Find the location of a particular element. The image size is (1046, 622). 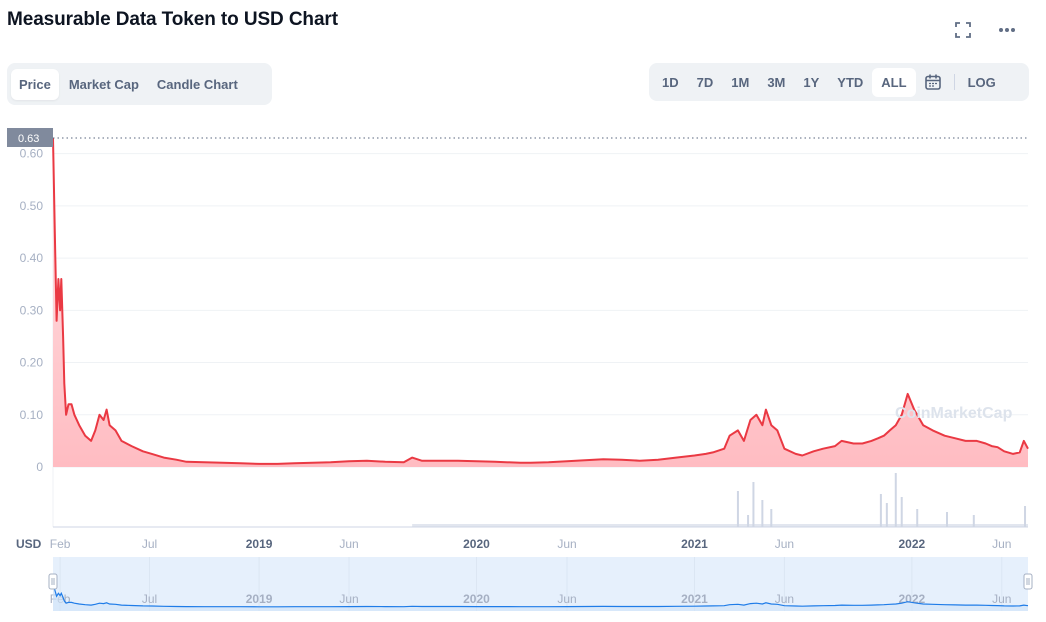

fullscreen-icon is located at coordinates (963, 30).